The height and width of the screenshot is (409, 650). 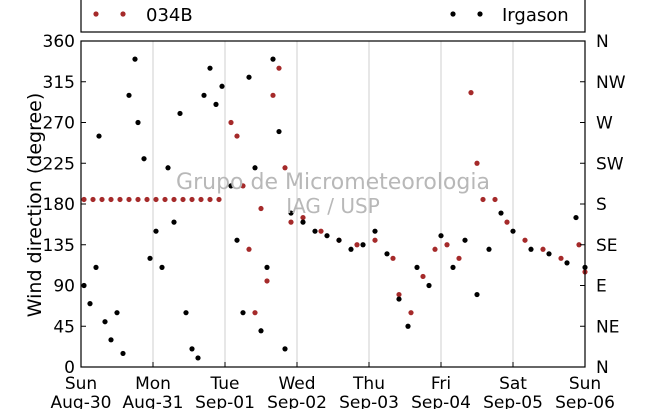 I want to click on y-axis-title: Wind direction (degree), so click(x=35, y=205).